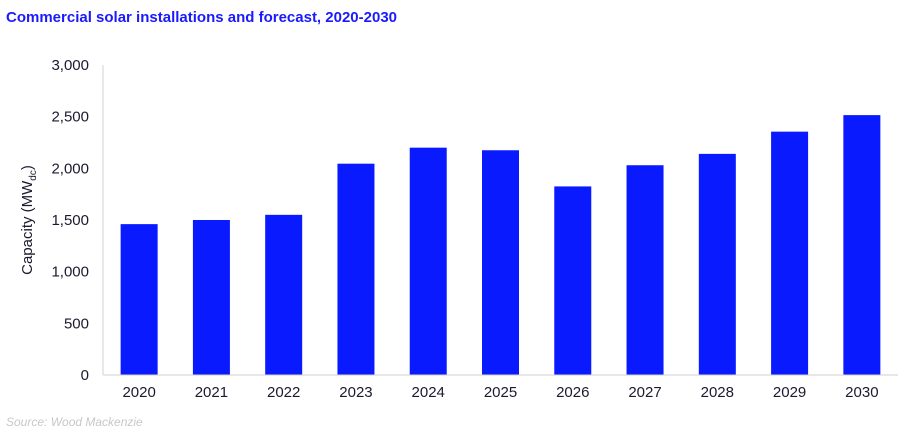 This screenshot has width=903, height=439. What do you see at coordinates (33, 175) in the screenshot?
I see `y-axis-label-subscript: dc` at bounding box center [33, 175].